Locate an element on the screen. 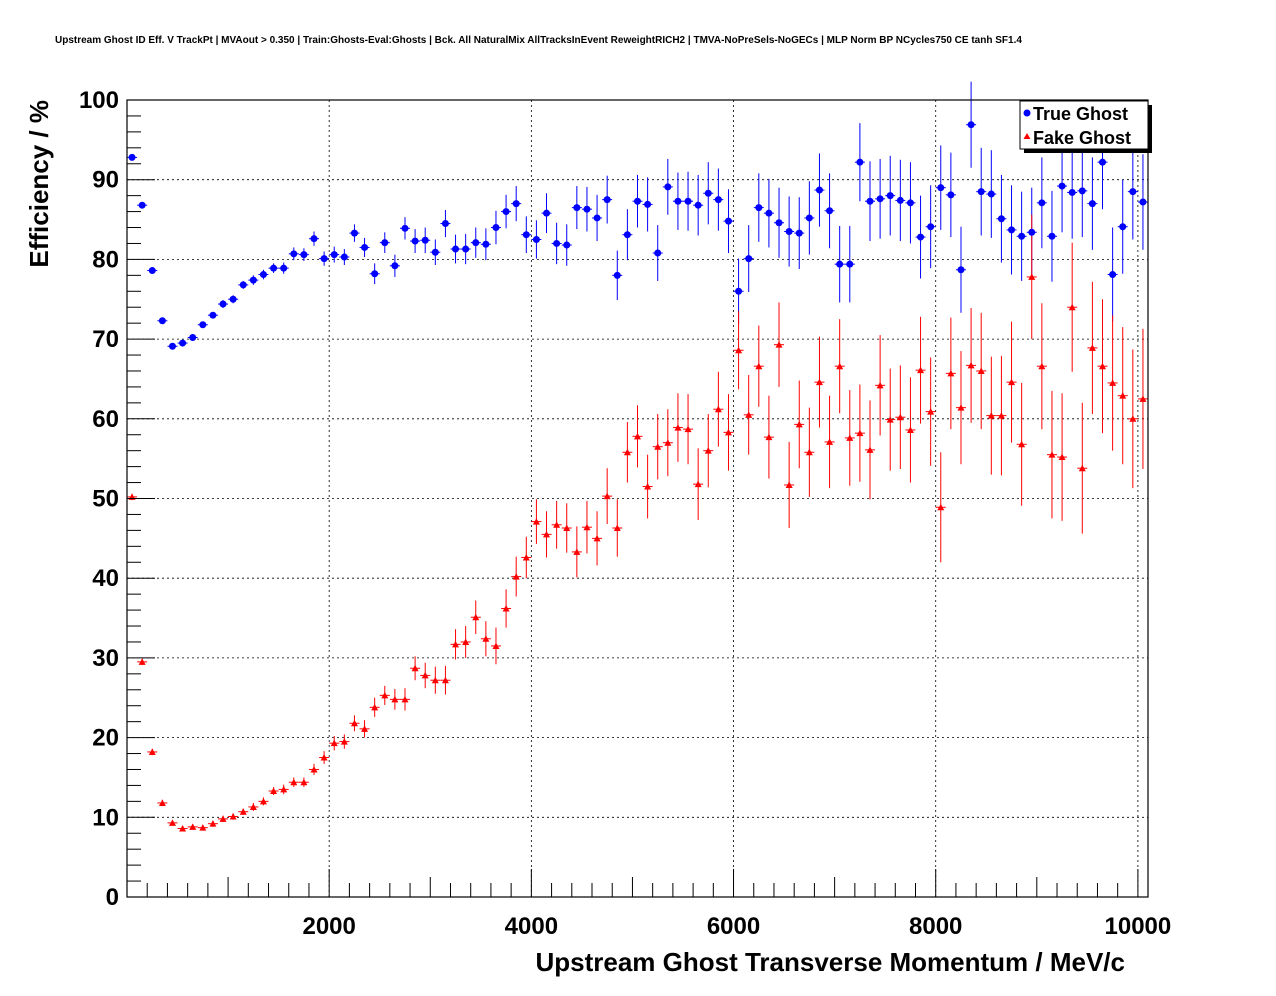  legend-label-fake-ghost: Fake Ghost is located at coordinates (1082, 138).